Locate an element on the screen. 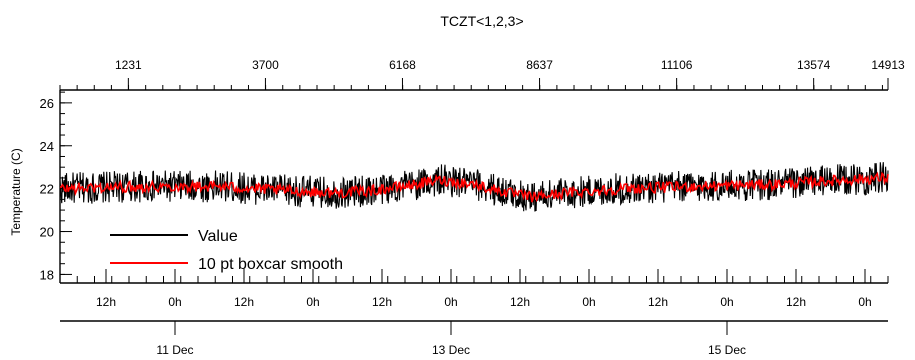  legend-label-value: Value is located at coordinates (218, 236).